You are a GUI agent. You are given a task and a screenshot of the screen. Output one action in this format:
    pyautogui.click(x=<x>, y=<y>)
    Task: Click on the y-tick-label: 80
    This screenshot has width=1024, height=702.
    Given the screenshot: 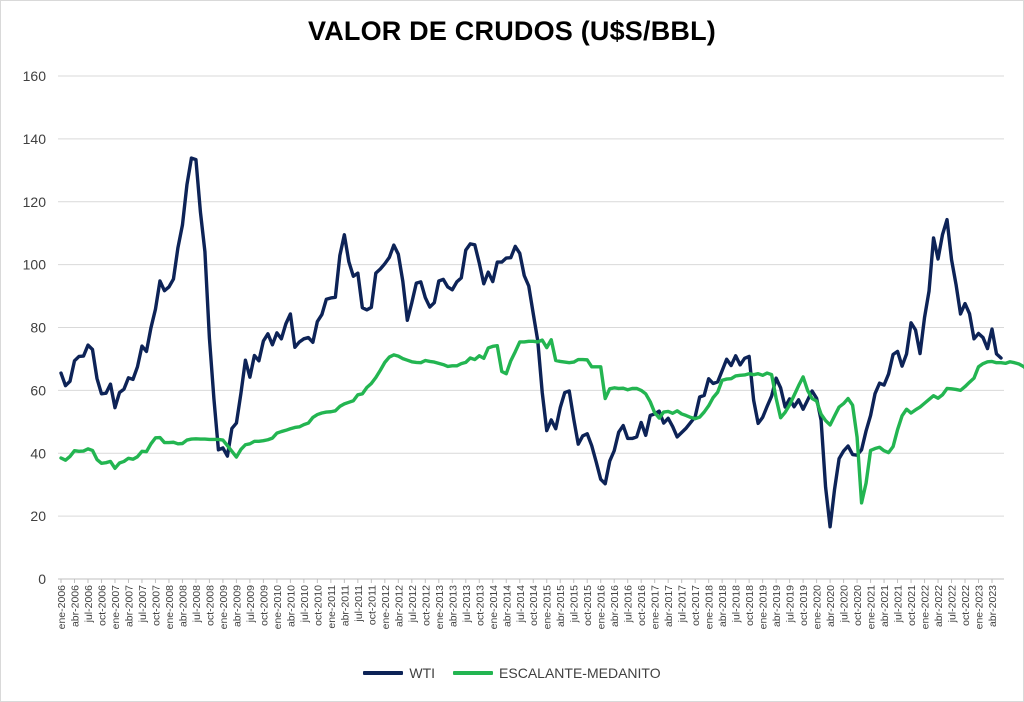 What is the action you would take?
    pyautogui.click(x=38, y=328)
    